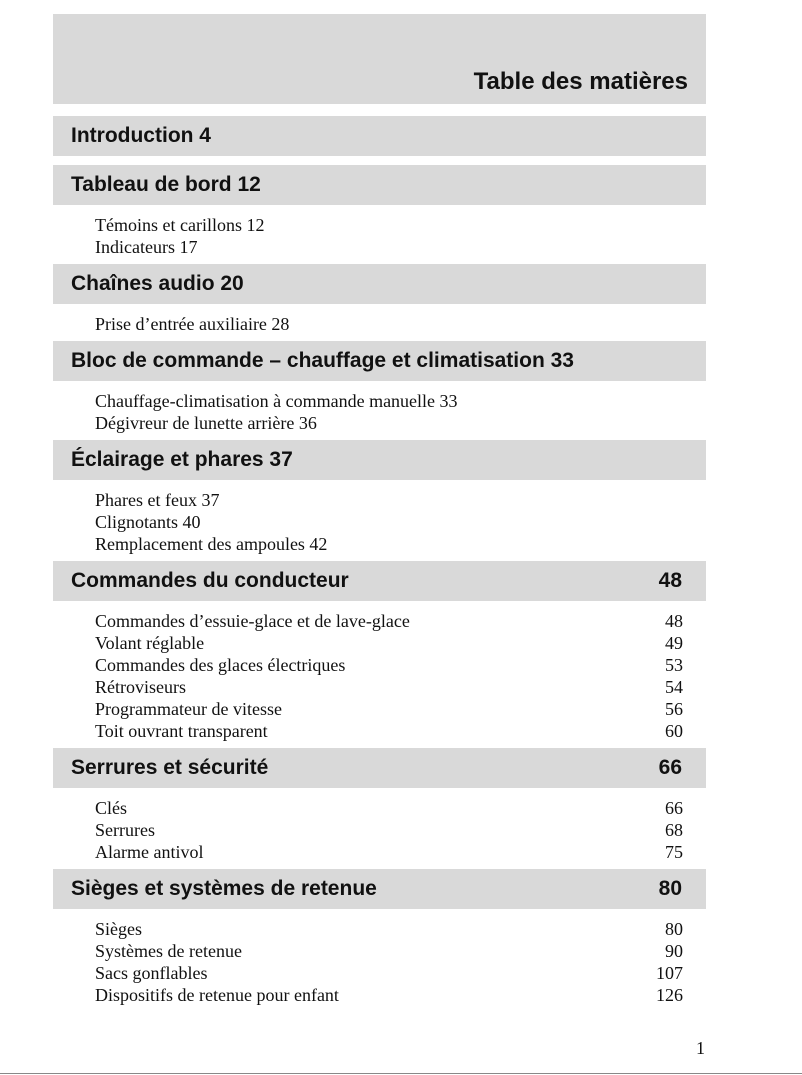 This screenshot has width=802, height=1075. What do you see at coordinates (389, 247) in the screenshot?
I see `item: Indicateurs 17` at bounding box center [389, 247].